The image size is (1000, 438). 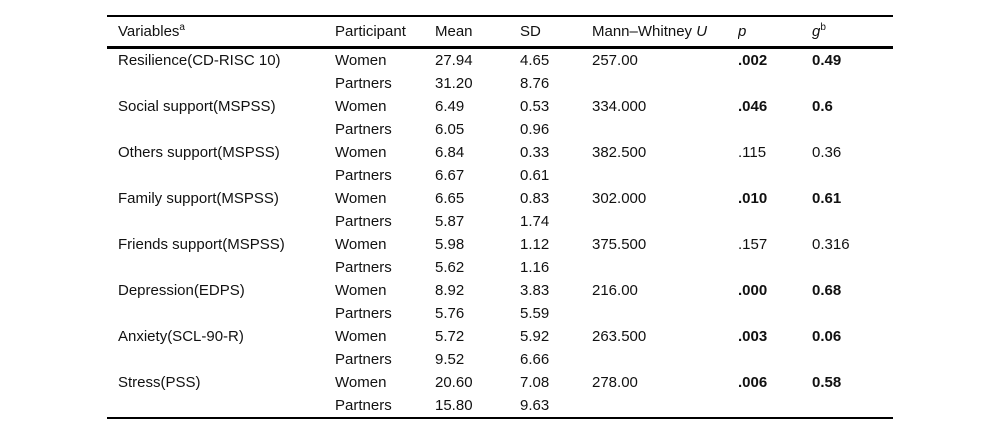 I want to click on cell-mean: 6.05, so click(x=450, y=129).